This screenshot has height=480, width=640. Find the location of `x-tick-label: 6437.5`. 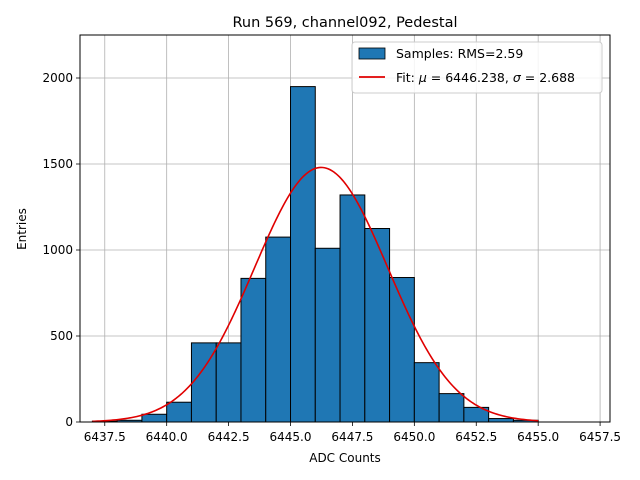

x-tick-label: 6437.5 is located at coordinates (105, 437).